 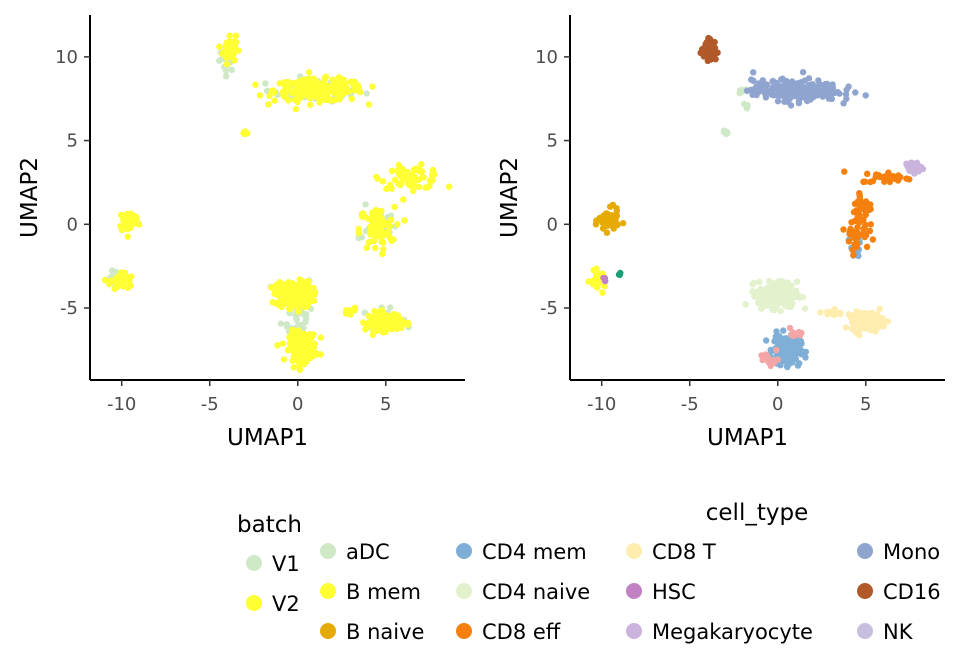 What do you see at coordinates (601, 404) in the screenshot?
I see `x-tick-label: -10` at bounding box center [601, 404].